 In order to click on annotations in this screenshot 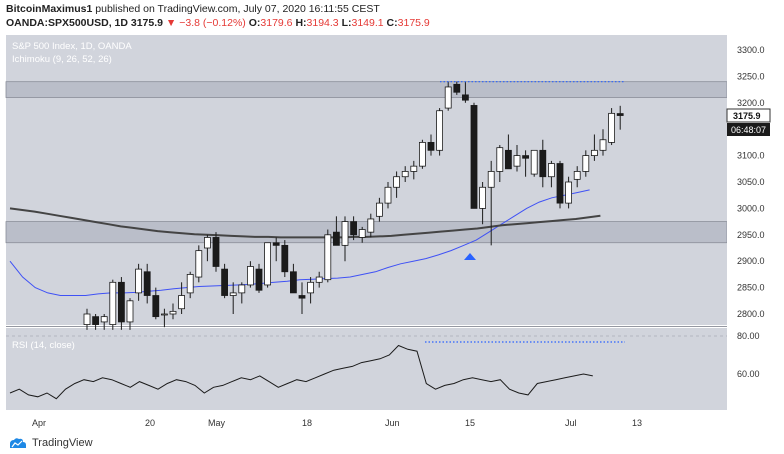, I will do `click(525, 212)`.